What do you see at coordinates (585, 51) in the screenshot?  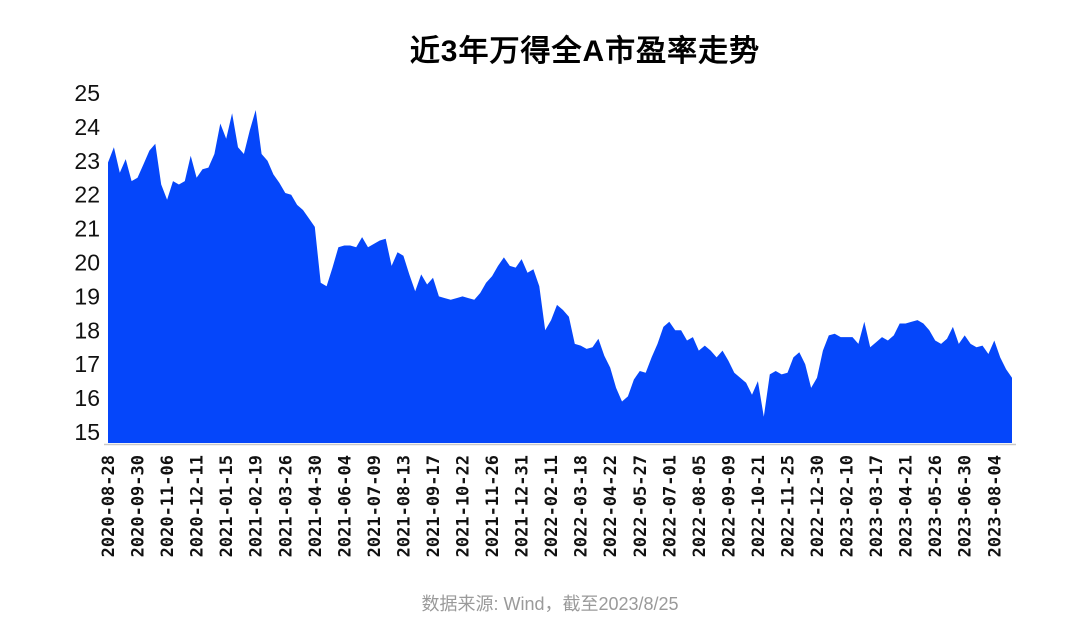 I see `chart-title: 近3年万得全A市盈率走势` at bounding box center [585, 51].